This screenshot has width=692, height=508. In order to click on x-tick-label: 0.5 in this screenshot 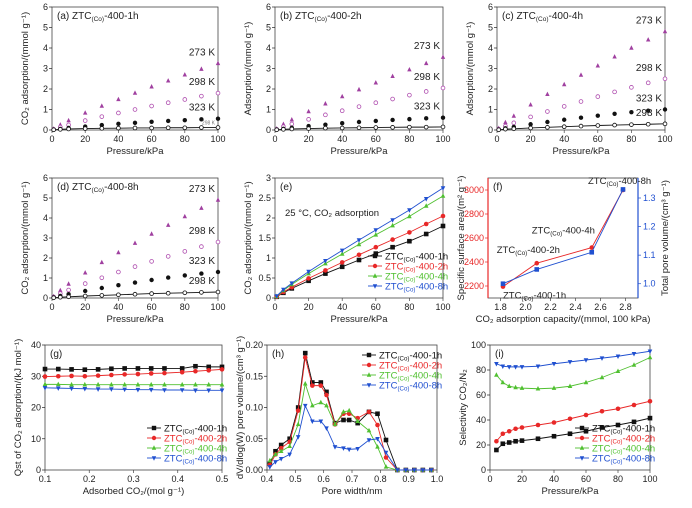, I will do `click(295, 479)`.